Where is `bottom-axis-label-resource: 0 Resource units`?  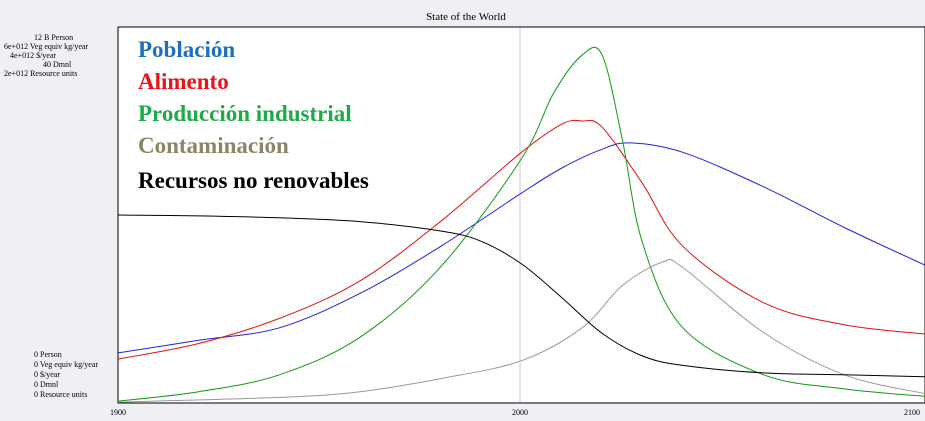
bottom-axis-label-resource: 0 Resource units is located at coordinates (60, 394).